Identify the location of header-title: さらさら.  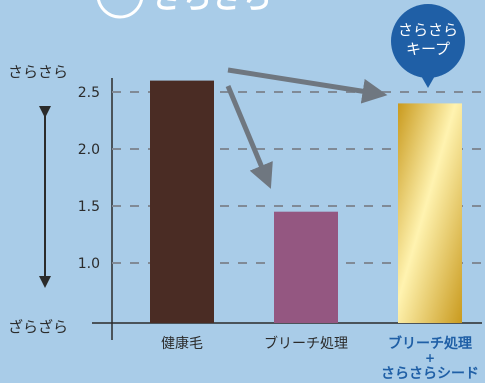
(184, 9).